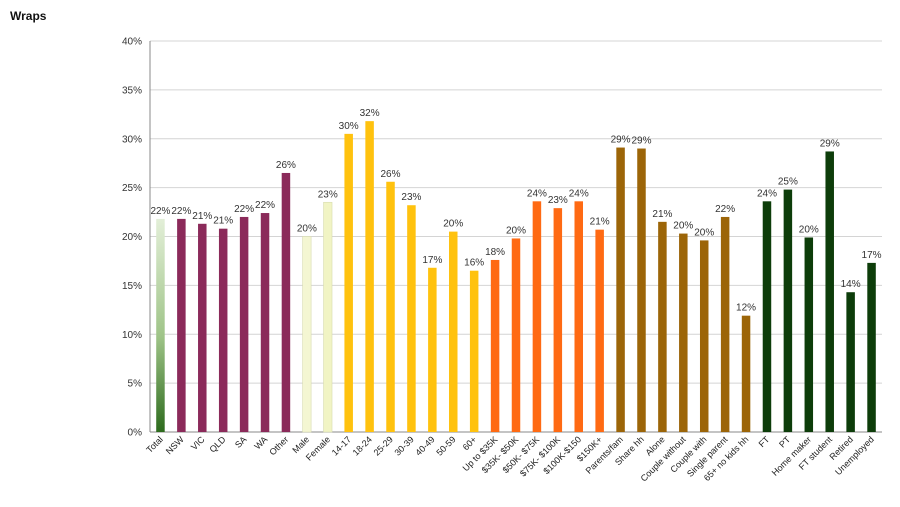 This screenshot has height=507, width=900. Describe the element at coordinates (424, 445) in the screenshot. I see `x-tick-label: 40-49` at that location.